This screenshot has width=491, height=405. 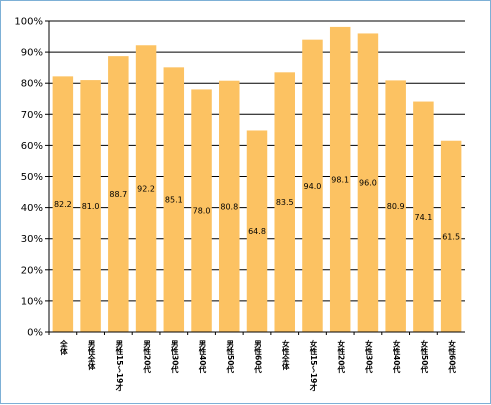 I want to click on data-label: 78.0, so click(x=202, y=211).